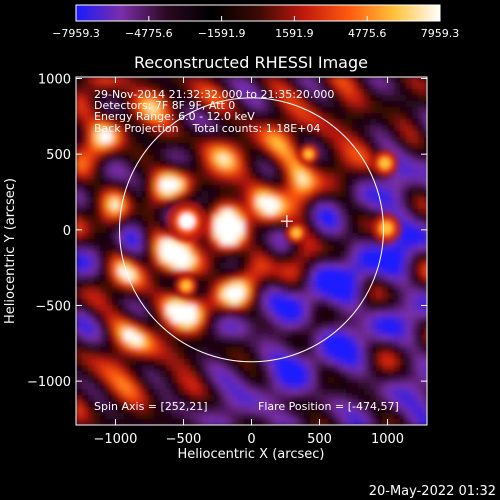 The height and width of the screenshot is (500, 500). I want to click on y-tick-label: 1000, so click(54, 80).